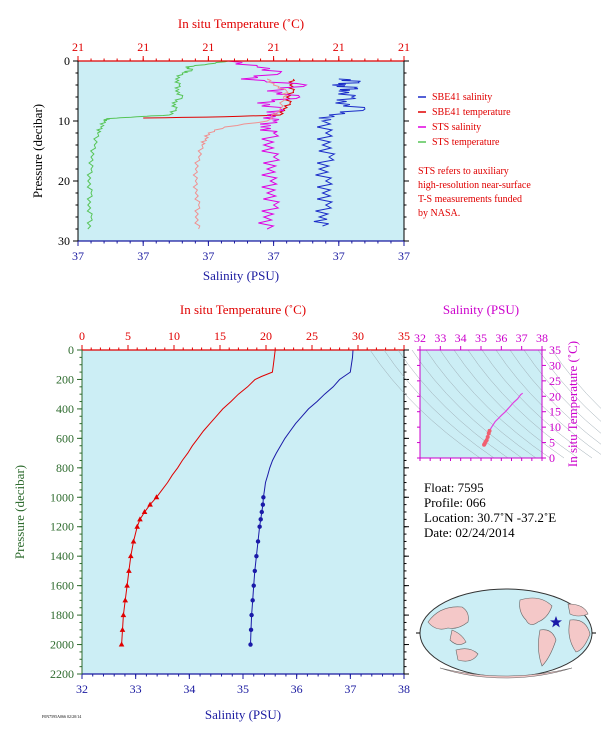 The height and width of the screenshot is (736, 601). What do you see at coordinates (481, 338) in the screenshot?
I see `ts-top-tick-label: 35` at bounding box center [481, 338].